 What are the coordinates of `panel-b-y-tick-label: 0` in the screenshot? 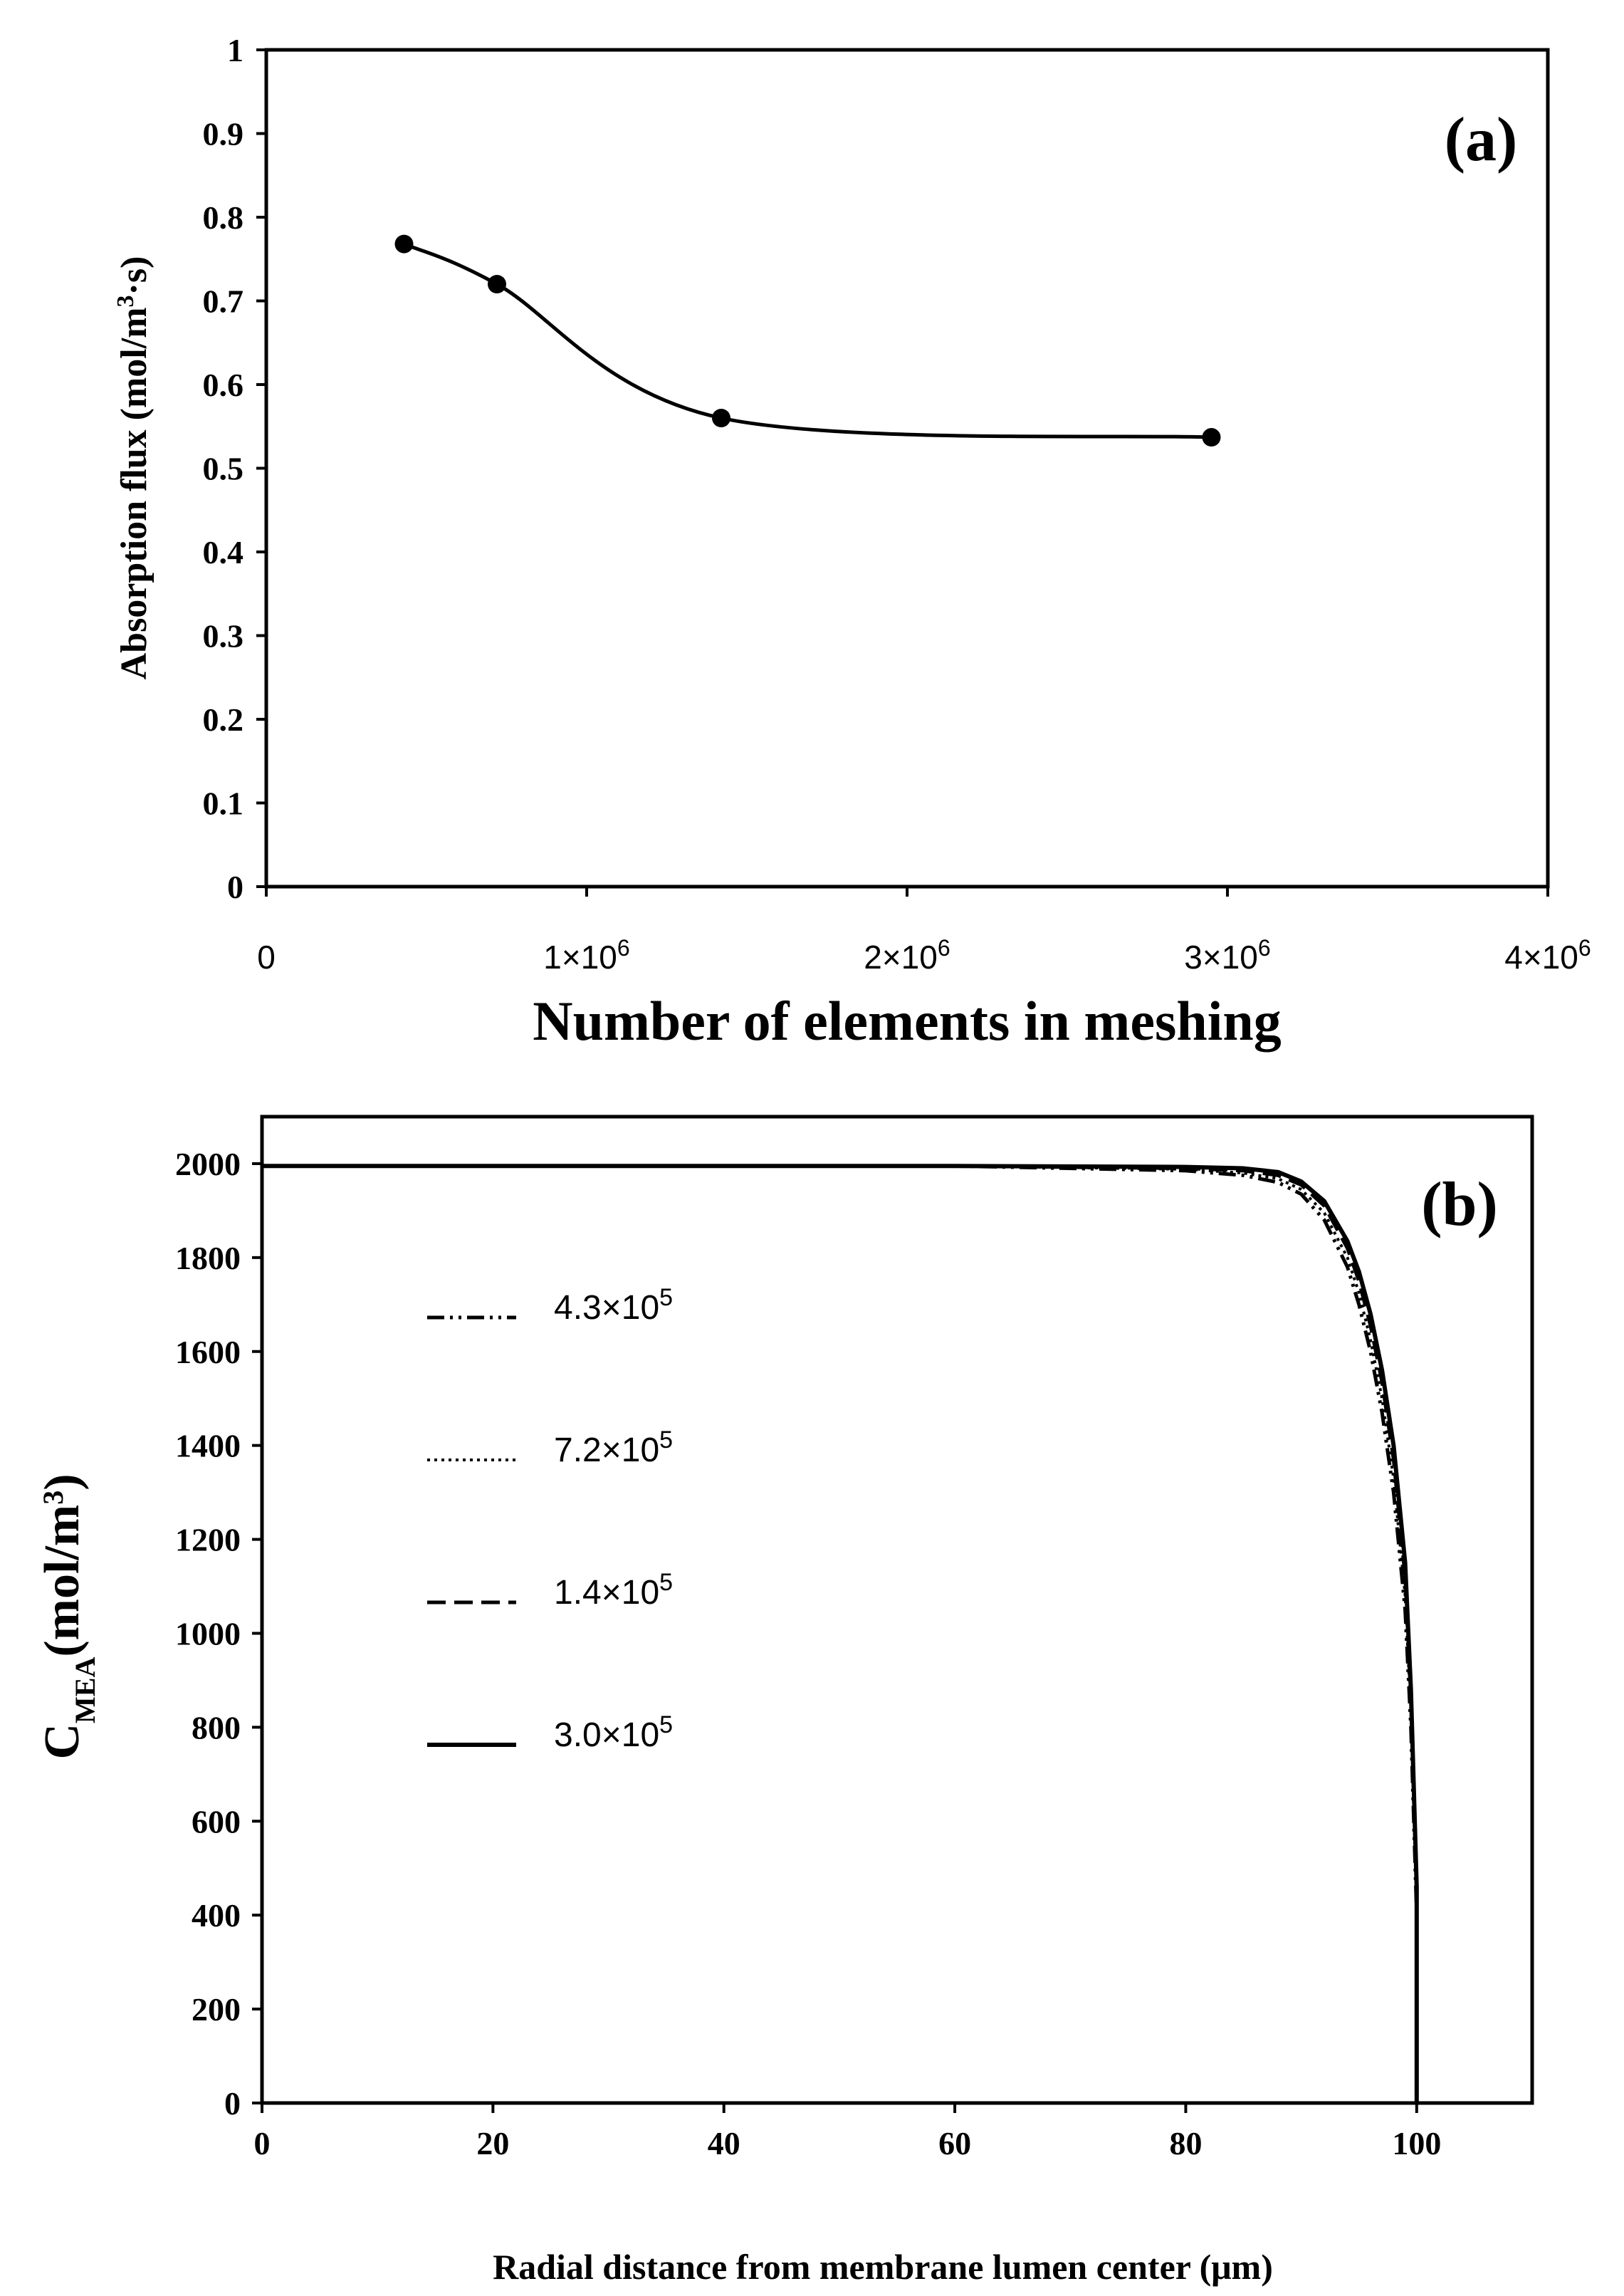 It's located at (233, 2103).